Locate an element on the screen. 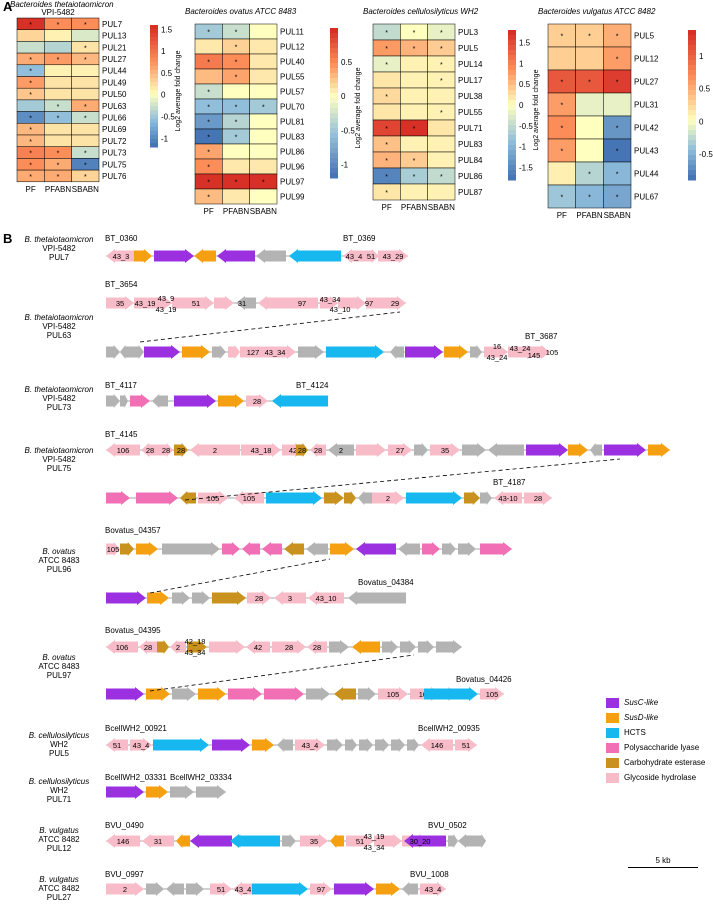  heatmap-row-label: PUL99 is located at coordinates (292, 197).